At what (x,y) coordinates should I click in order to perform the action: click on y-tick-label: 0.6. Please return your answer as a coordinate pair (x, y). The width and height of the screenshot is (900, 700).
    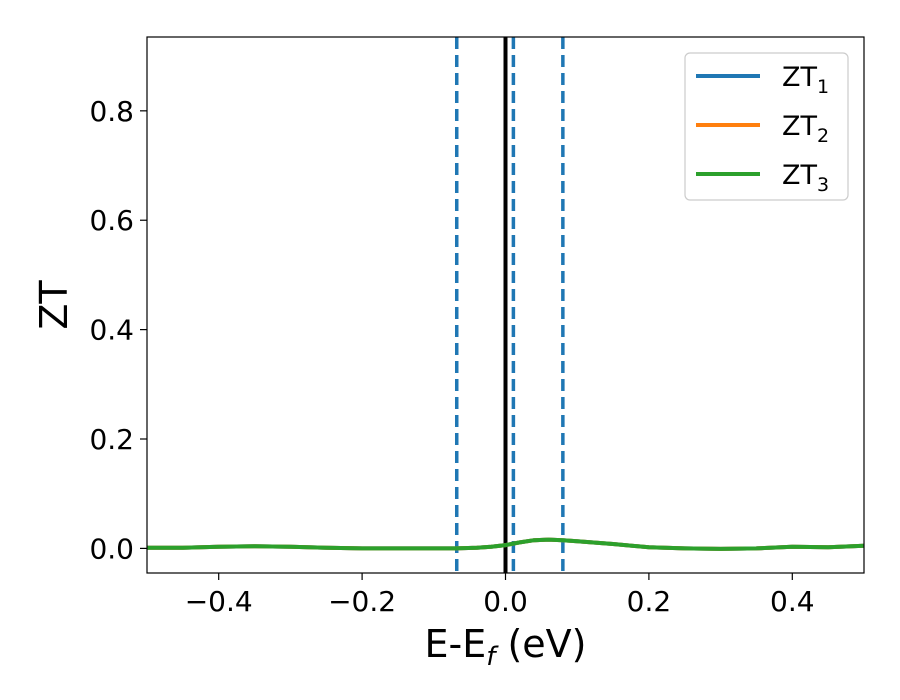
    Looking at the image, I should click on (111, 220).